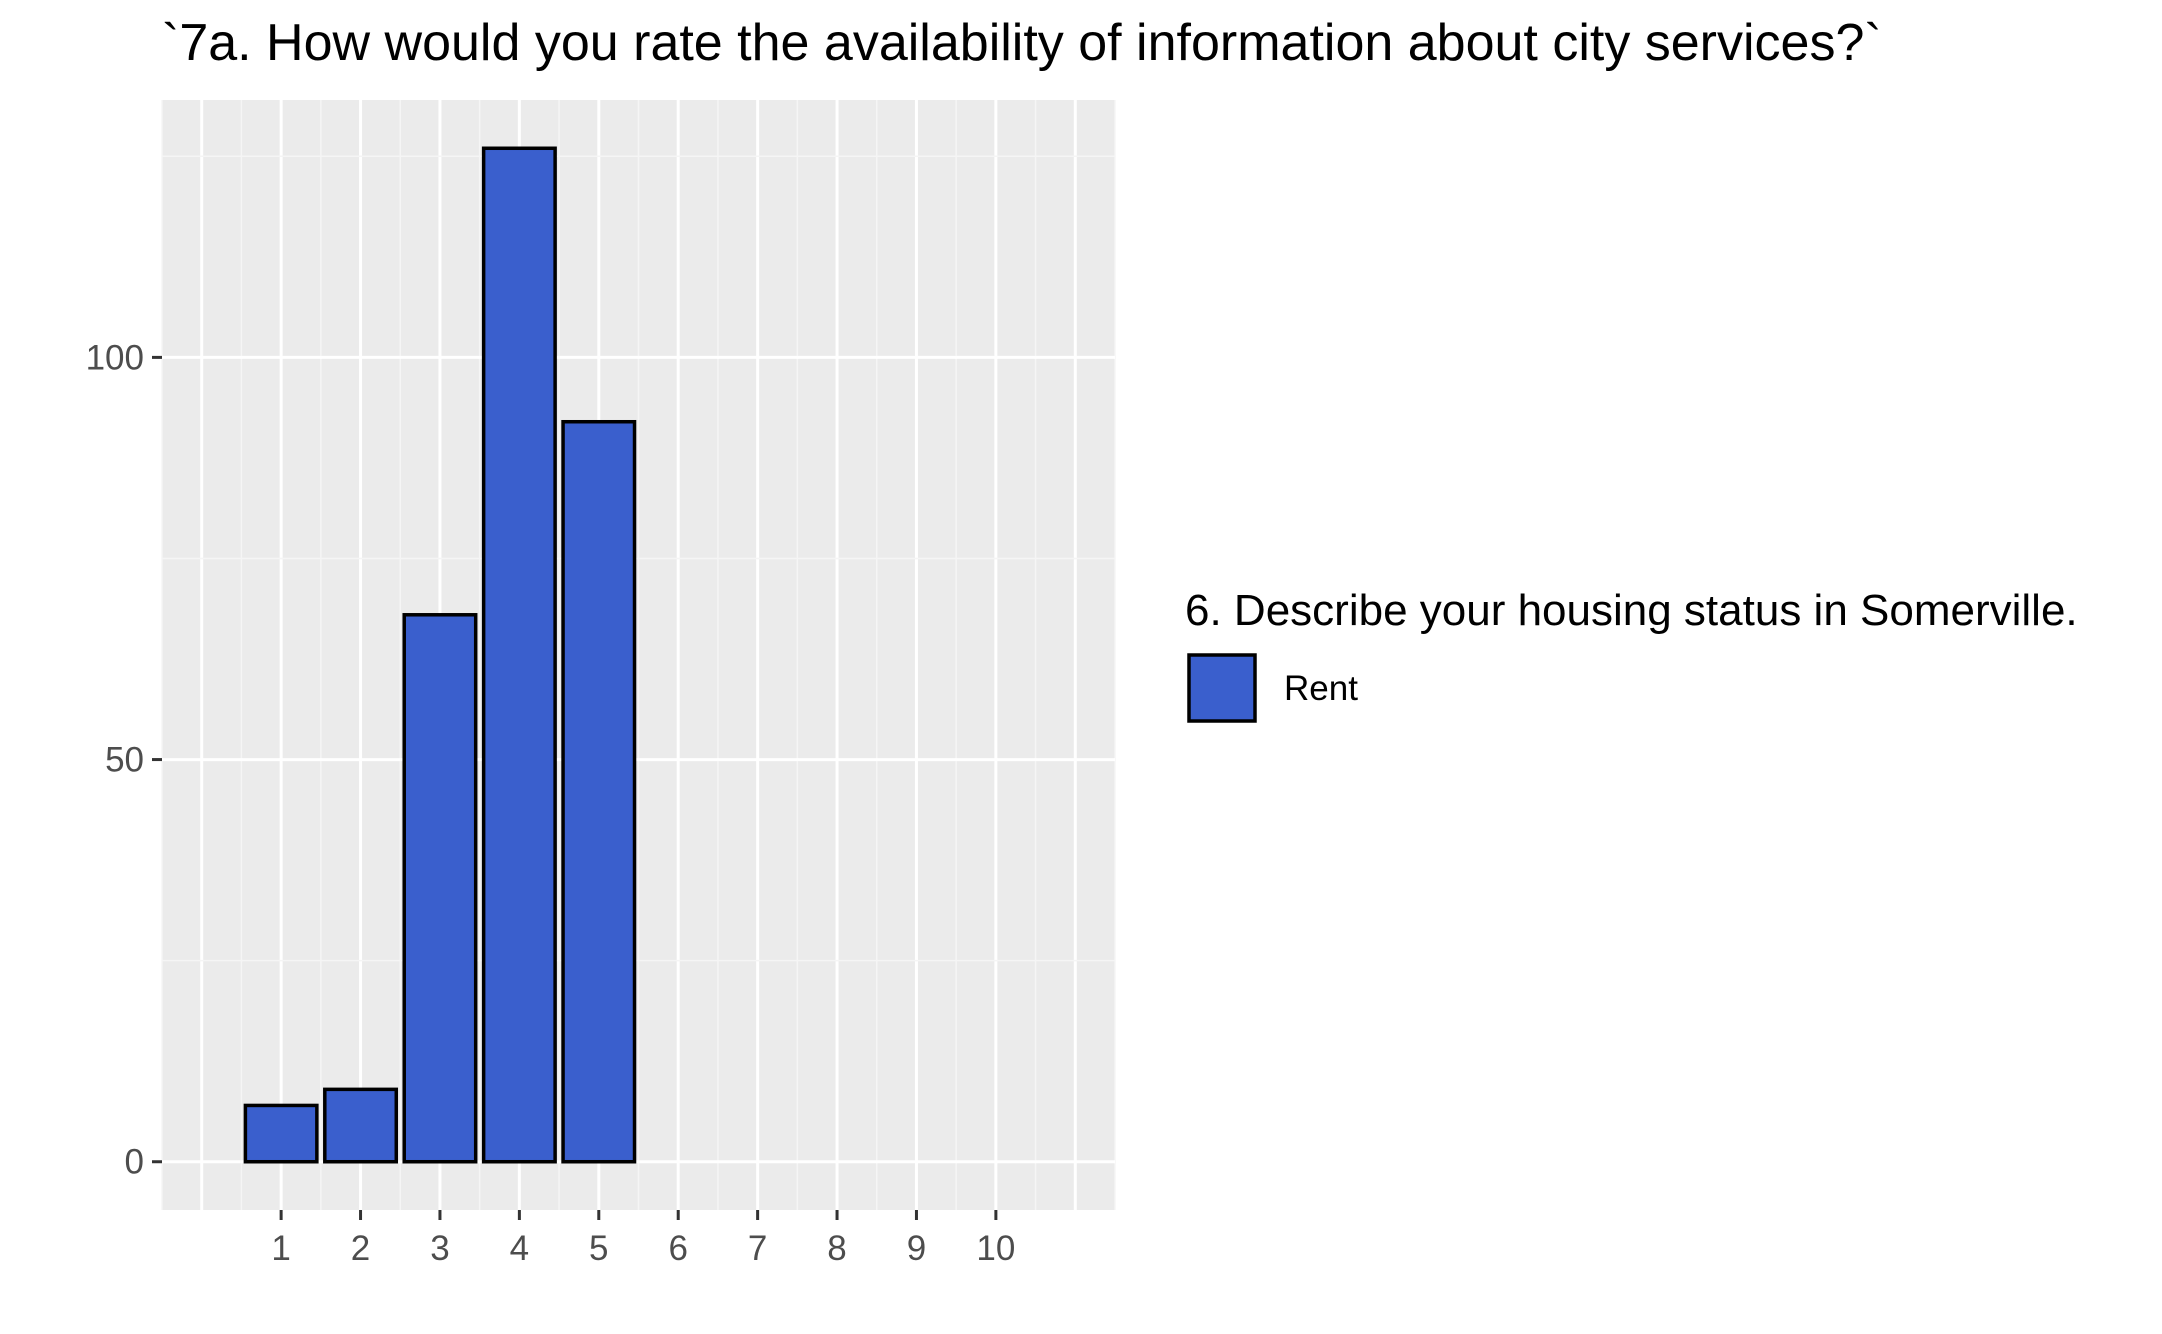  Describe the element at coordinates (598, 1248) in the screenshot. I see `x-tick-label: 5` at that location.